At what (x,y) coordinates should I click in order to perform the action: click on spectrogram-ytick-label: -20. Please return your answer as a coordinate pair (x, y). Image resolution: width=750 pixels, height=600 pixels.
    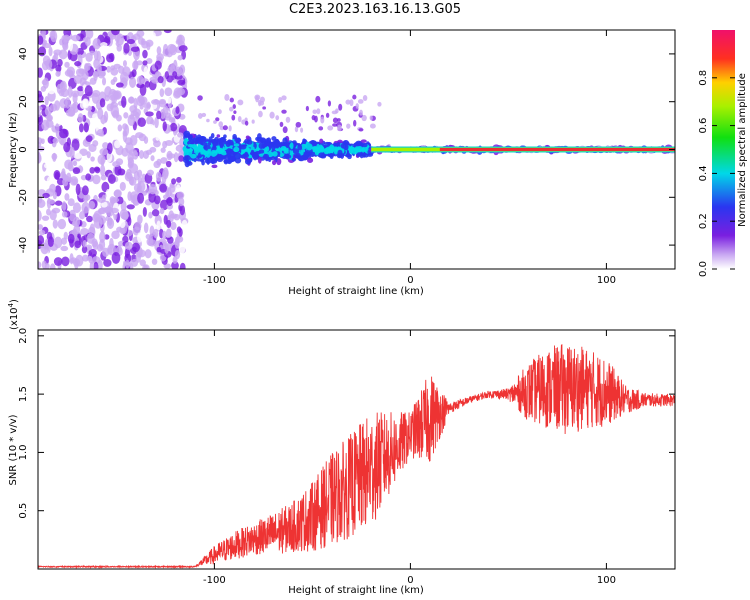
    Looking at the image, I should click on (23, 197).